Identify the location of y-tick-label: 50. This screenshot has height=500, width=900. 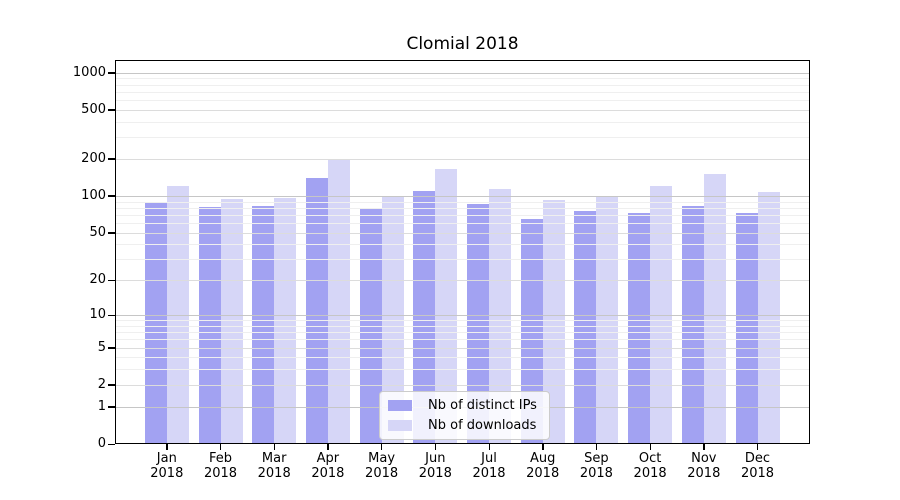
(97, 232).